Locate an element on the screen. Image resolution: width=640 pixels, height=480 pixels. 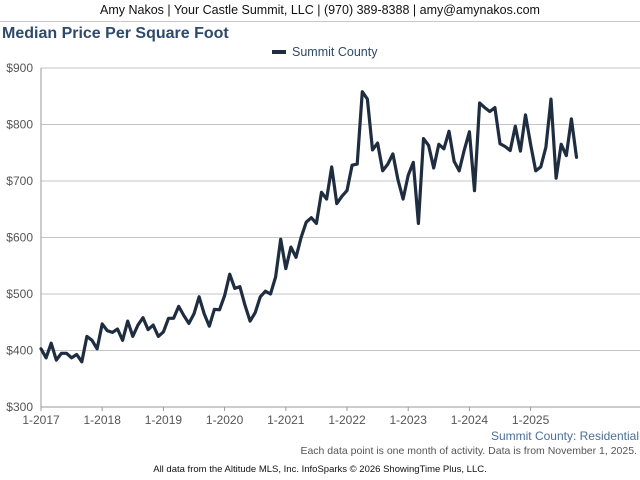
legend: Summit County is located at coordinates (324, 52).